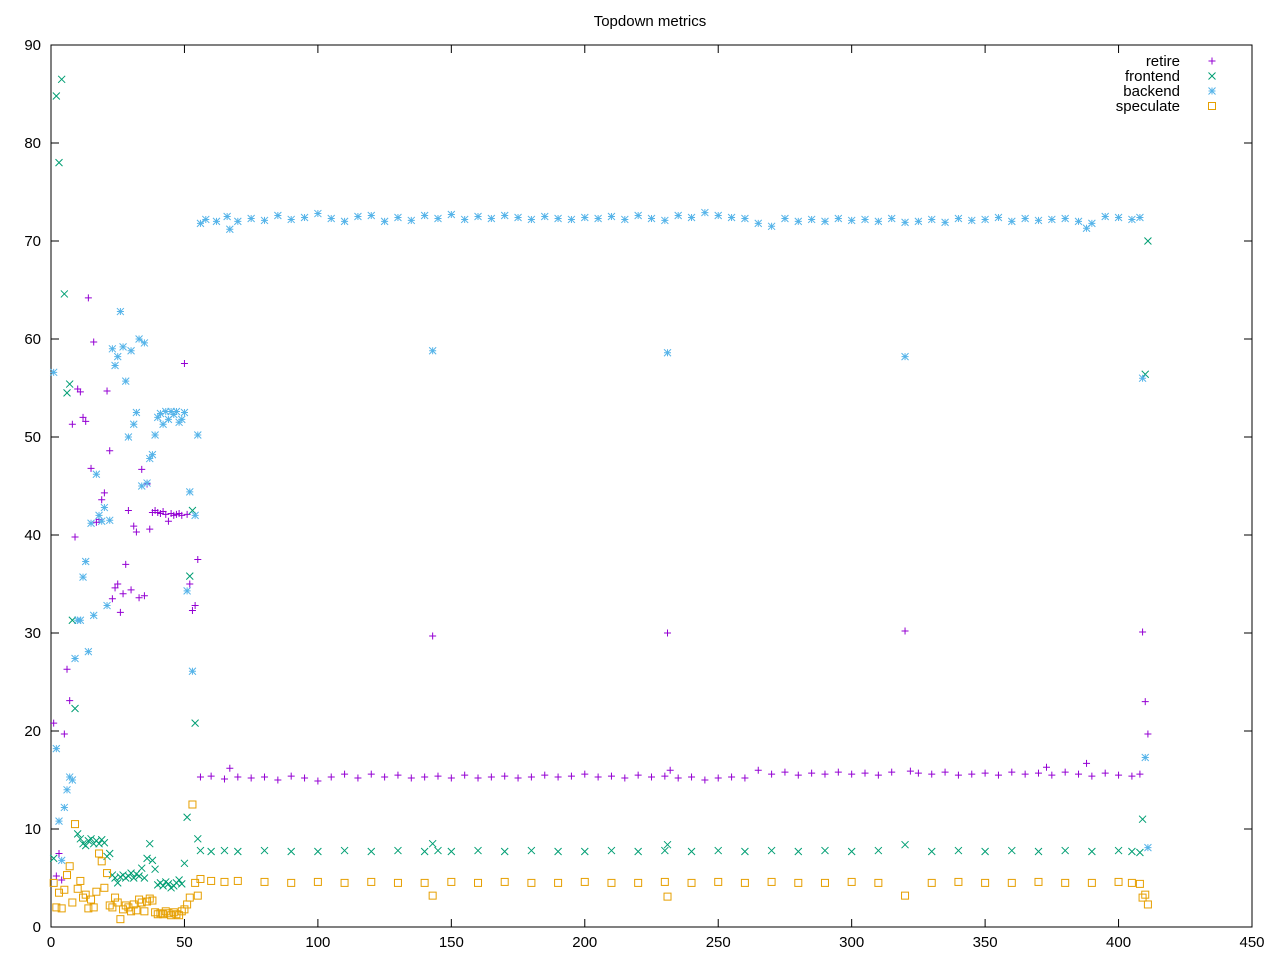 Image resolution: width=1280 pixels, height=960 pixels. Describe the element at coordinates (600, 862) in the screenshot. I see `series-speculate` at that location.